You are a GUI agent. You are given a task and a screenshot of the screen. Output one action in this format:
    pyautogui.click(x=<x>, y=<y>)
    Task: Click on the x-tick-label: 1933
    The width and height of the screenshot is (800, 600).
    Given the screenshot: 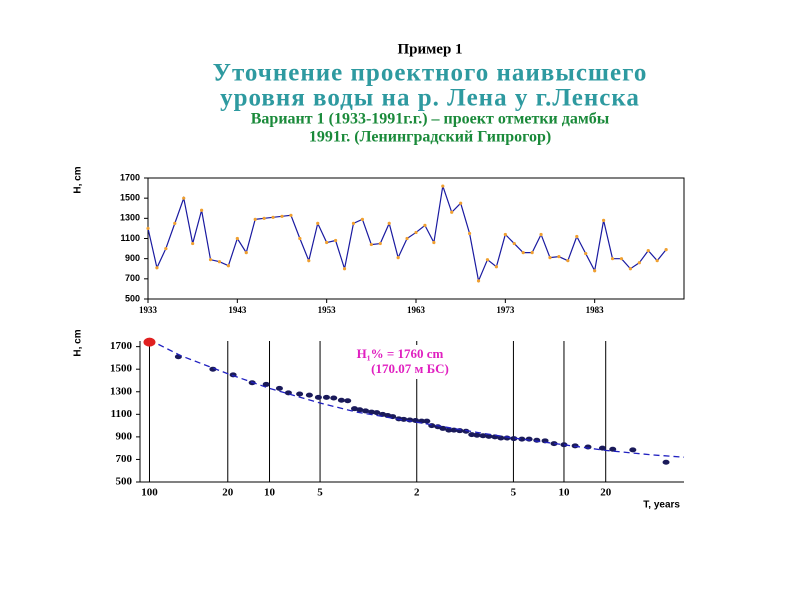 What is the action you would take?
    pyautogui.click(x=148, y=310)
    